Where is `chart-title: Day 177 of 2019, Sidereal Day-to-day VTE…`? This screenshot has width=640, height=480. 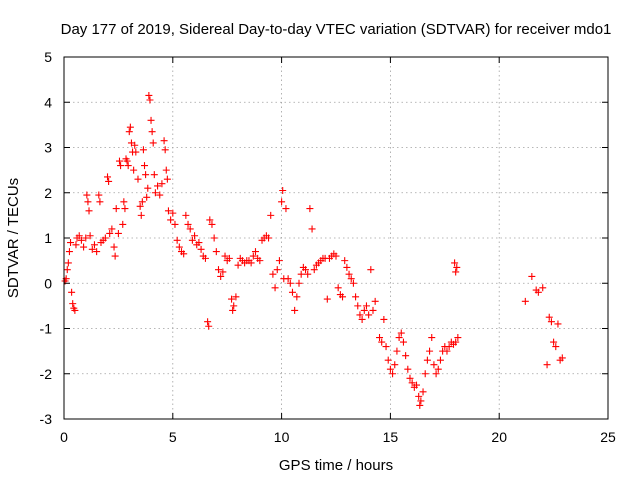
chart-title: Day 177 of 2019, Sidereal Day-to-day VTE… is located at coordinates (336, 29).